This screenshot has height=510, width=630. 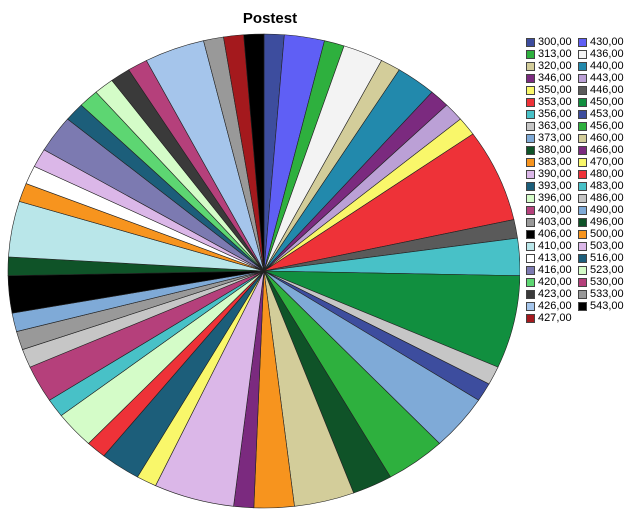 I want to click on legend-label: 410,00, so click(x=555, y=246).